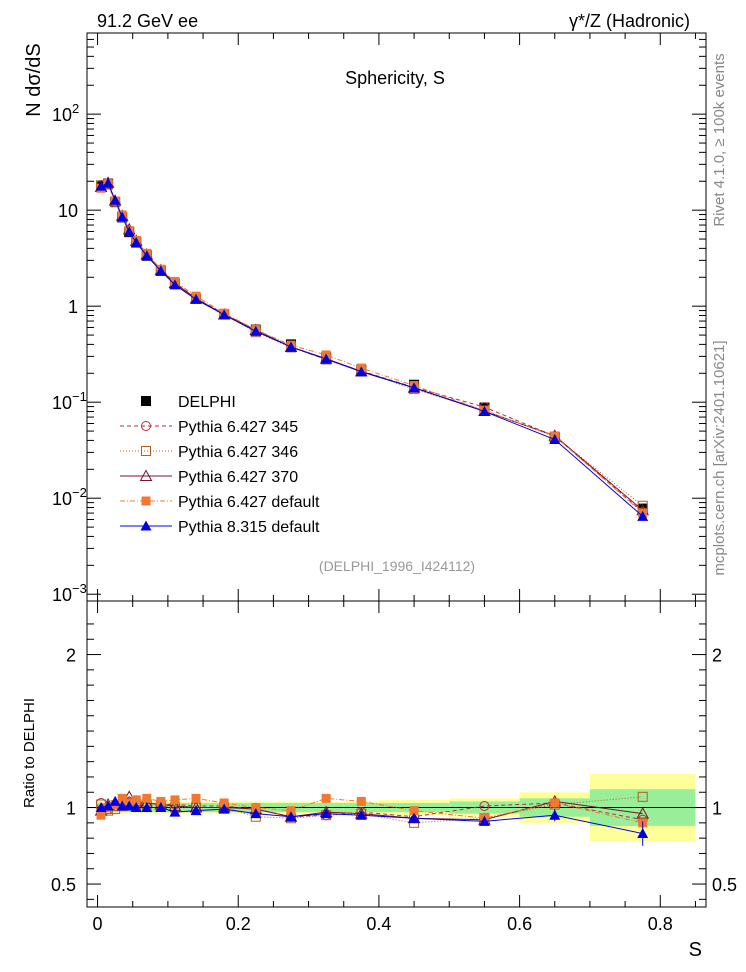 Image resolution: width=746 pixels, height=972 pixels. What do you see at coordinates (238, 452) in the screenshot?
I see `legend-label-2: Pythia 6.427 346` at bounding box center [238, 452].